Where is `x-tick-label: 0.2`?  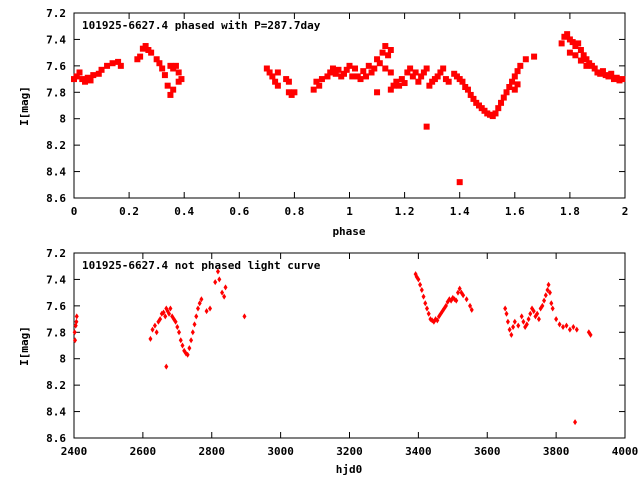
x-tick-label: 0.2 is located at coordinates (129, 211).